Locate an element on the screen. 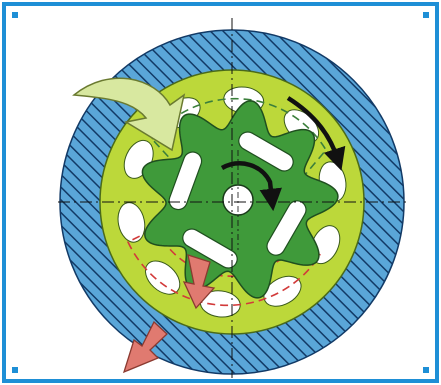 The width and height of the screenshot is (441, 385). inner-rotor-slots is located at coordinates (237, 200).